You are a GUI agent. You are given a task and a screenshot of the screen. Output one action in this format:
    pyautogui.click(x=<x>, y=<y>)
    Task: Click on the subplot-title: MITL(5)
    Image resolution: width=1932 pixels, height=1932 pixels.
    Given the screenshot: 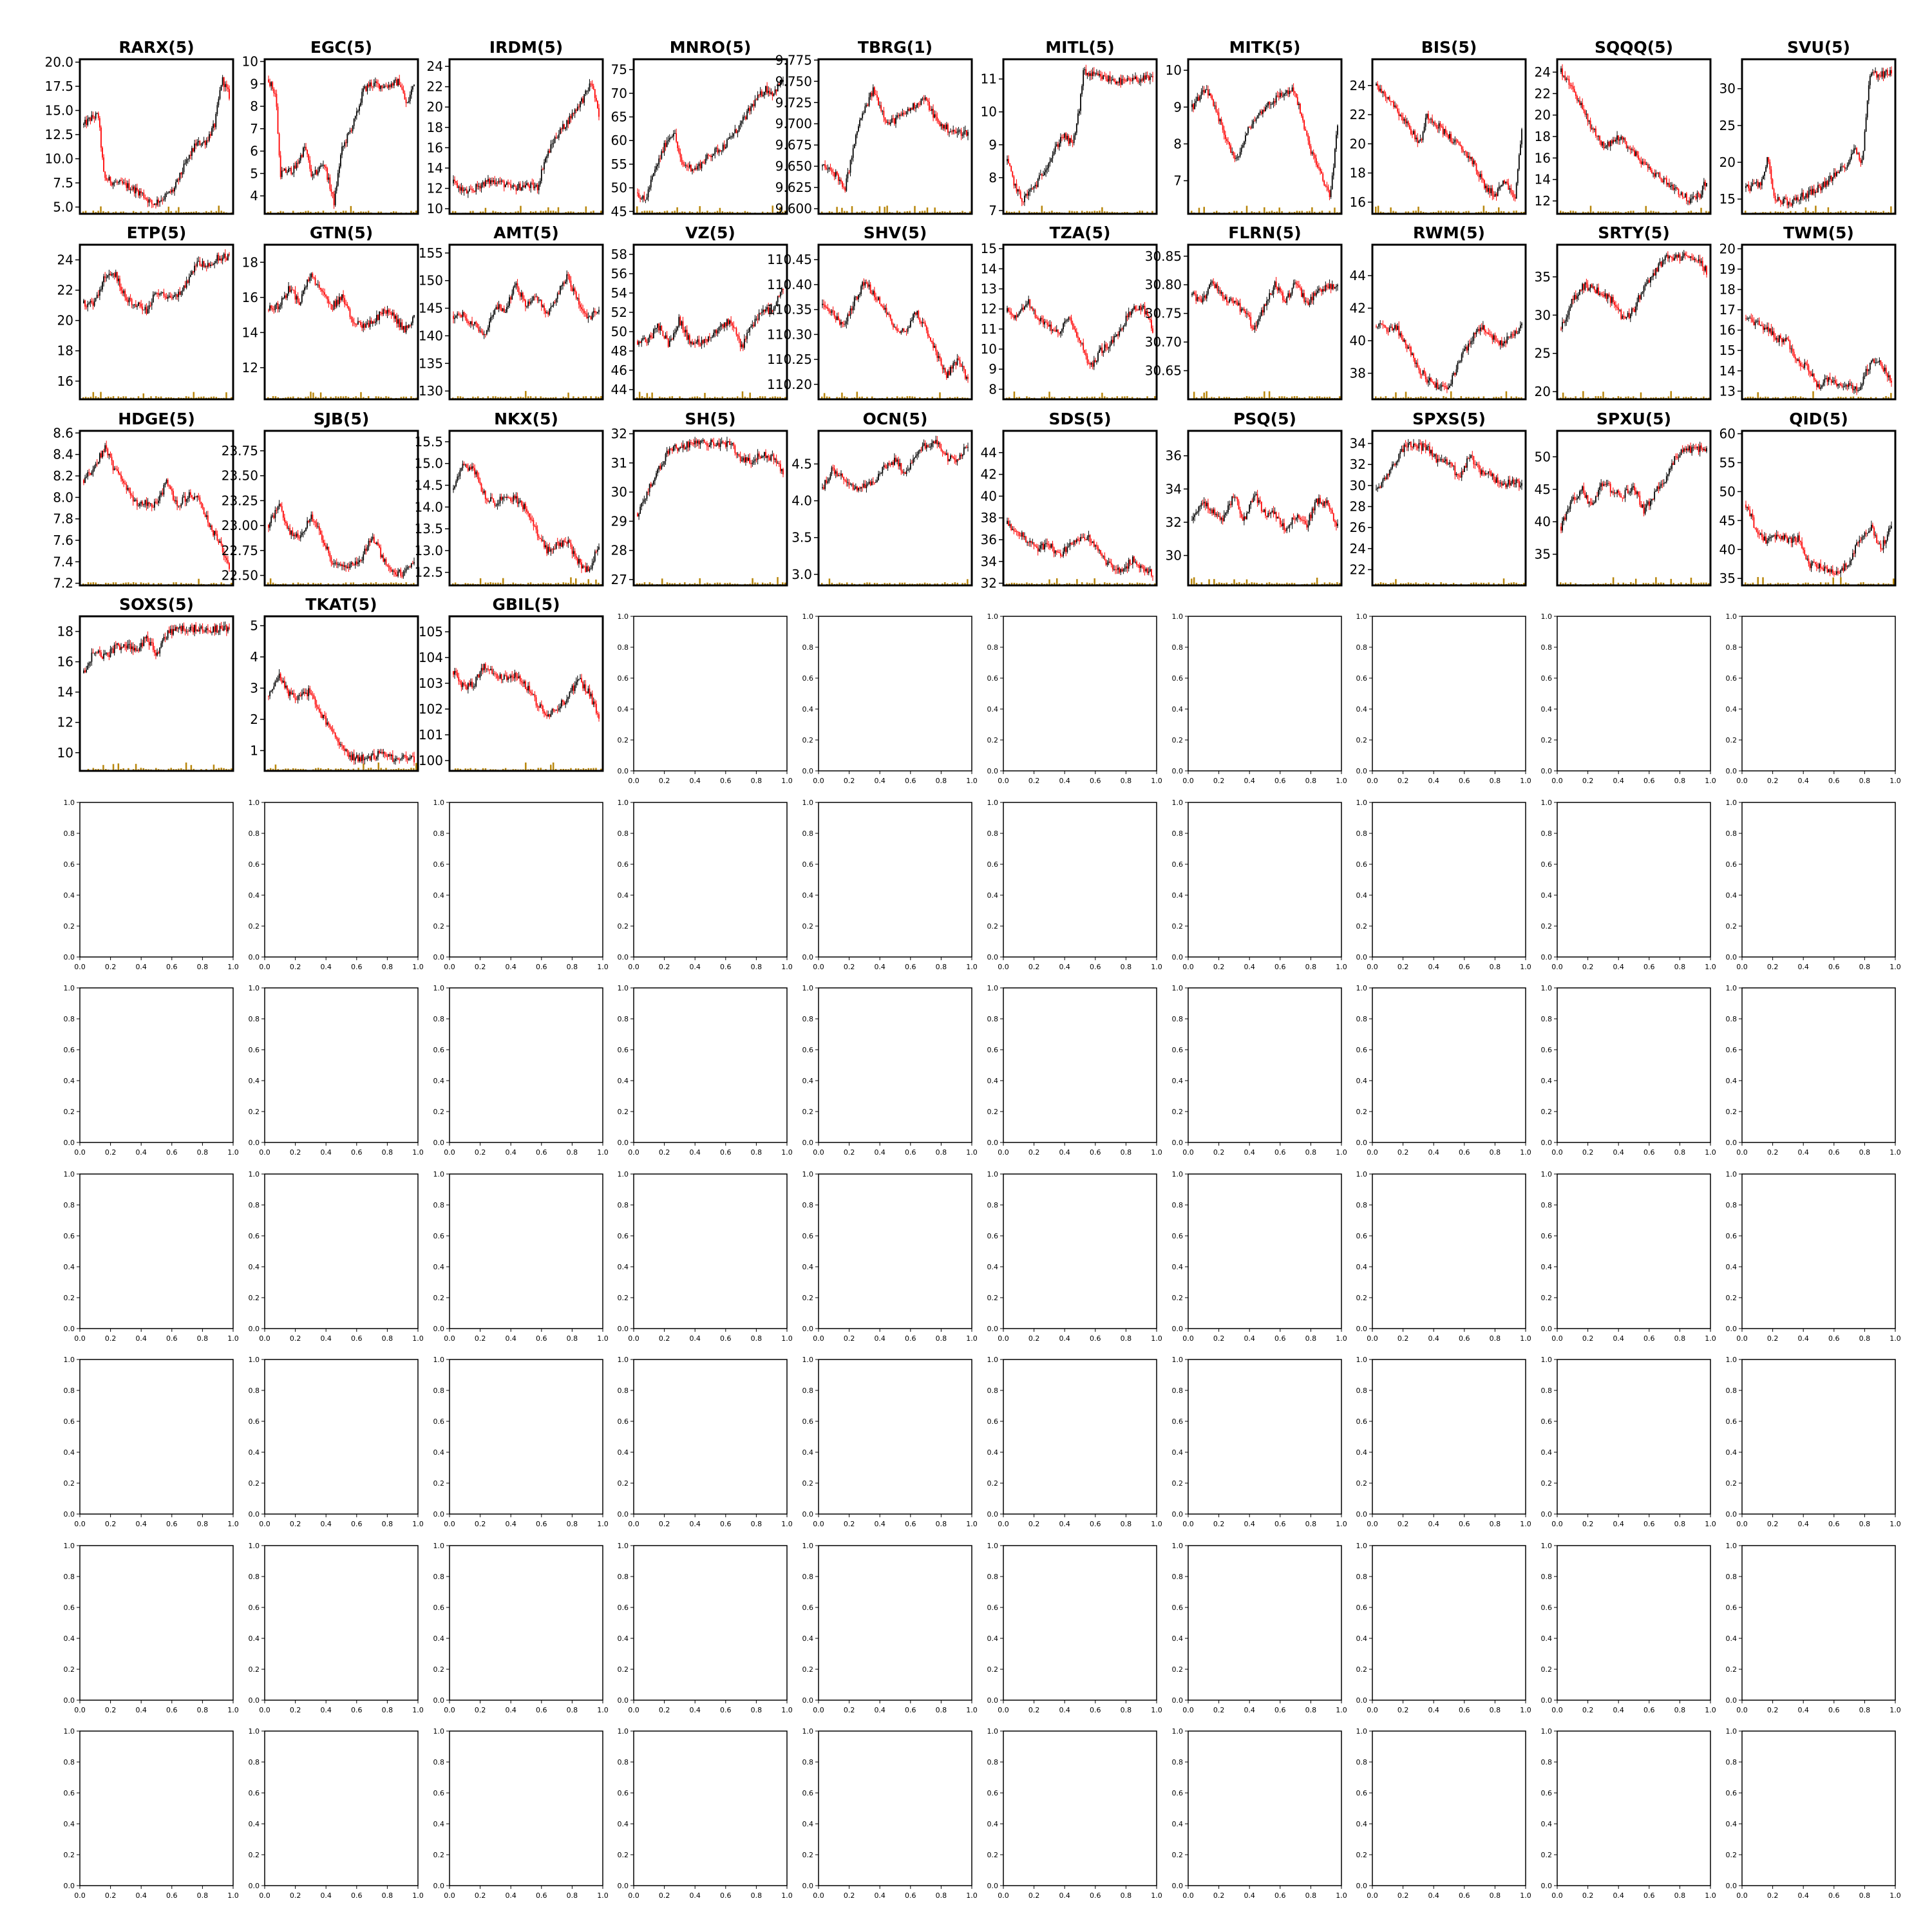 What is the action you would take?
    pyautogui.click(x=1079, y=48)
    